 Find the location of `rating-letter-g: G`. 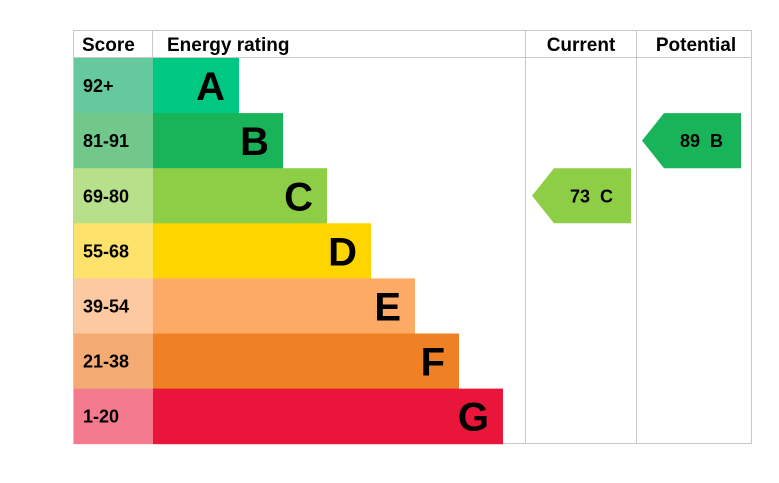

rating-letter-g: G is located at coordinates (473, 418).